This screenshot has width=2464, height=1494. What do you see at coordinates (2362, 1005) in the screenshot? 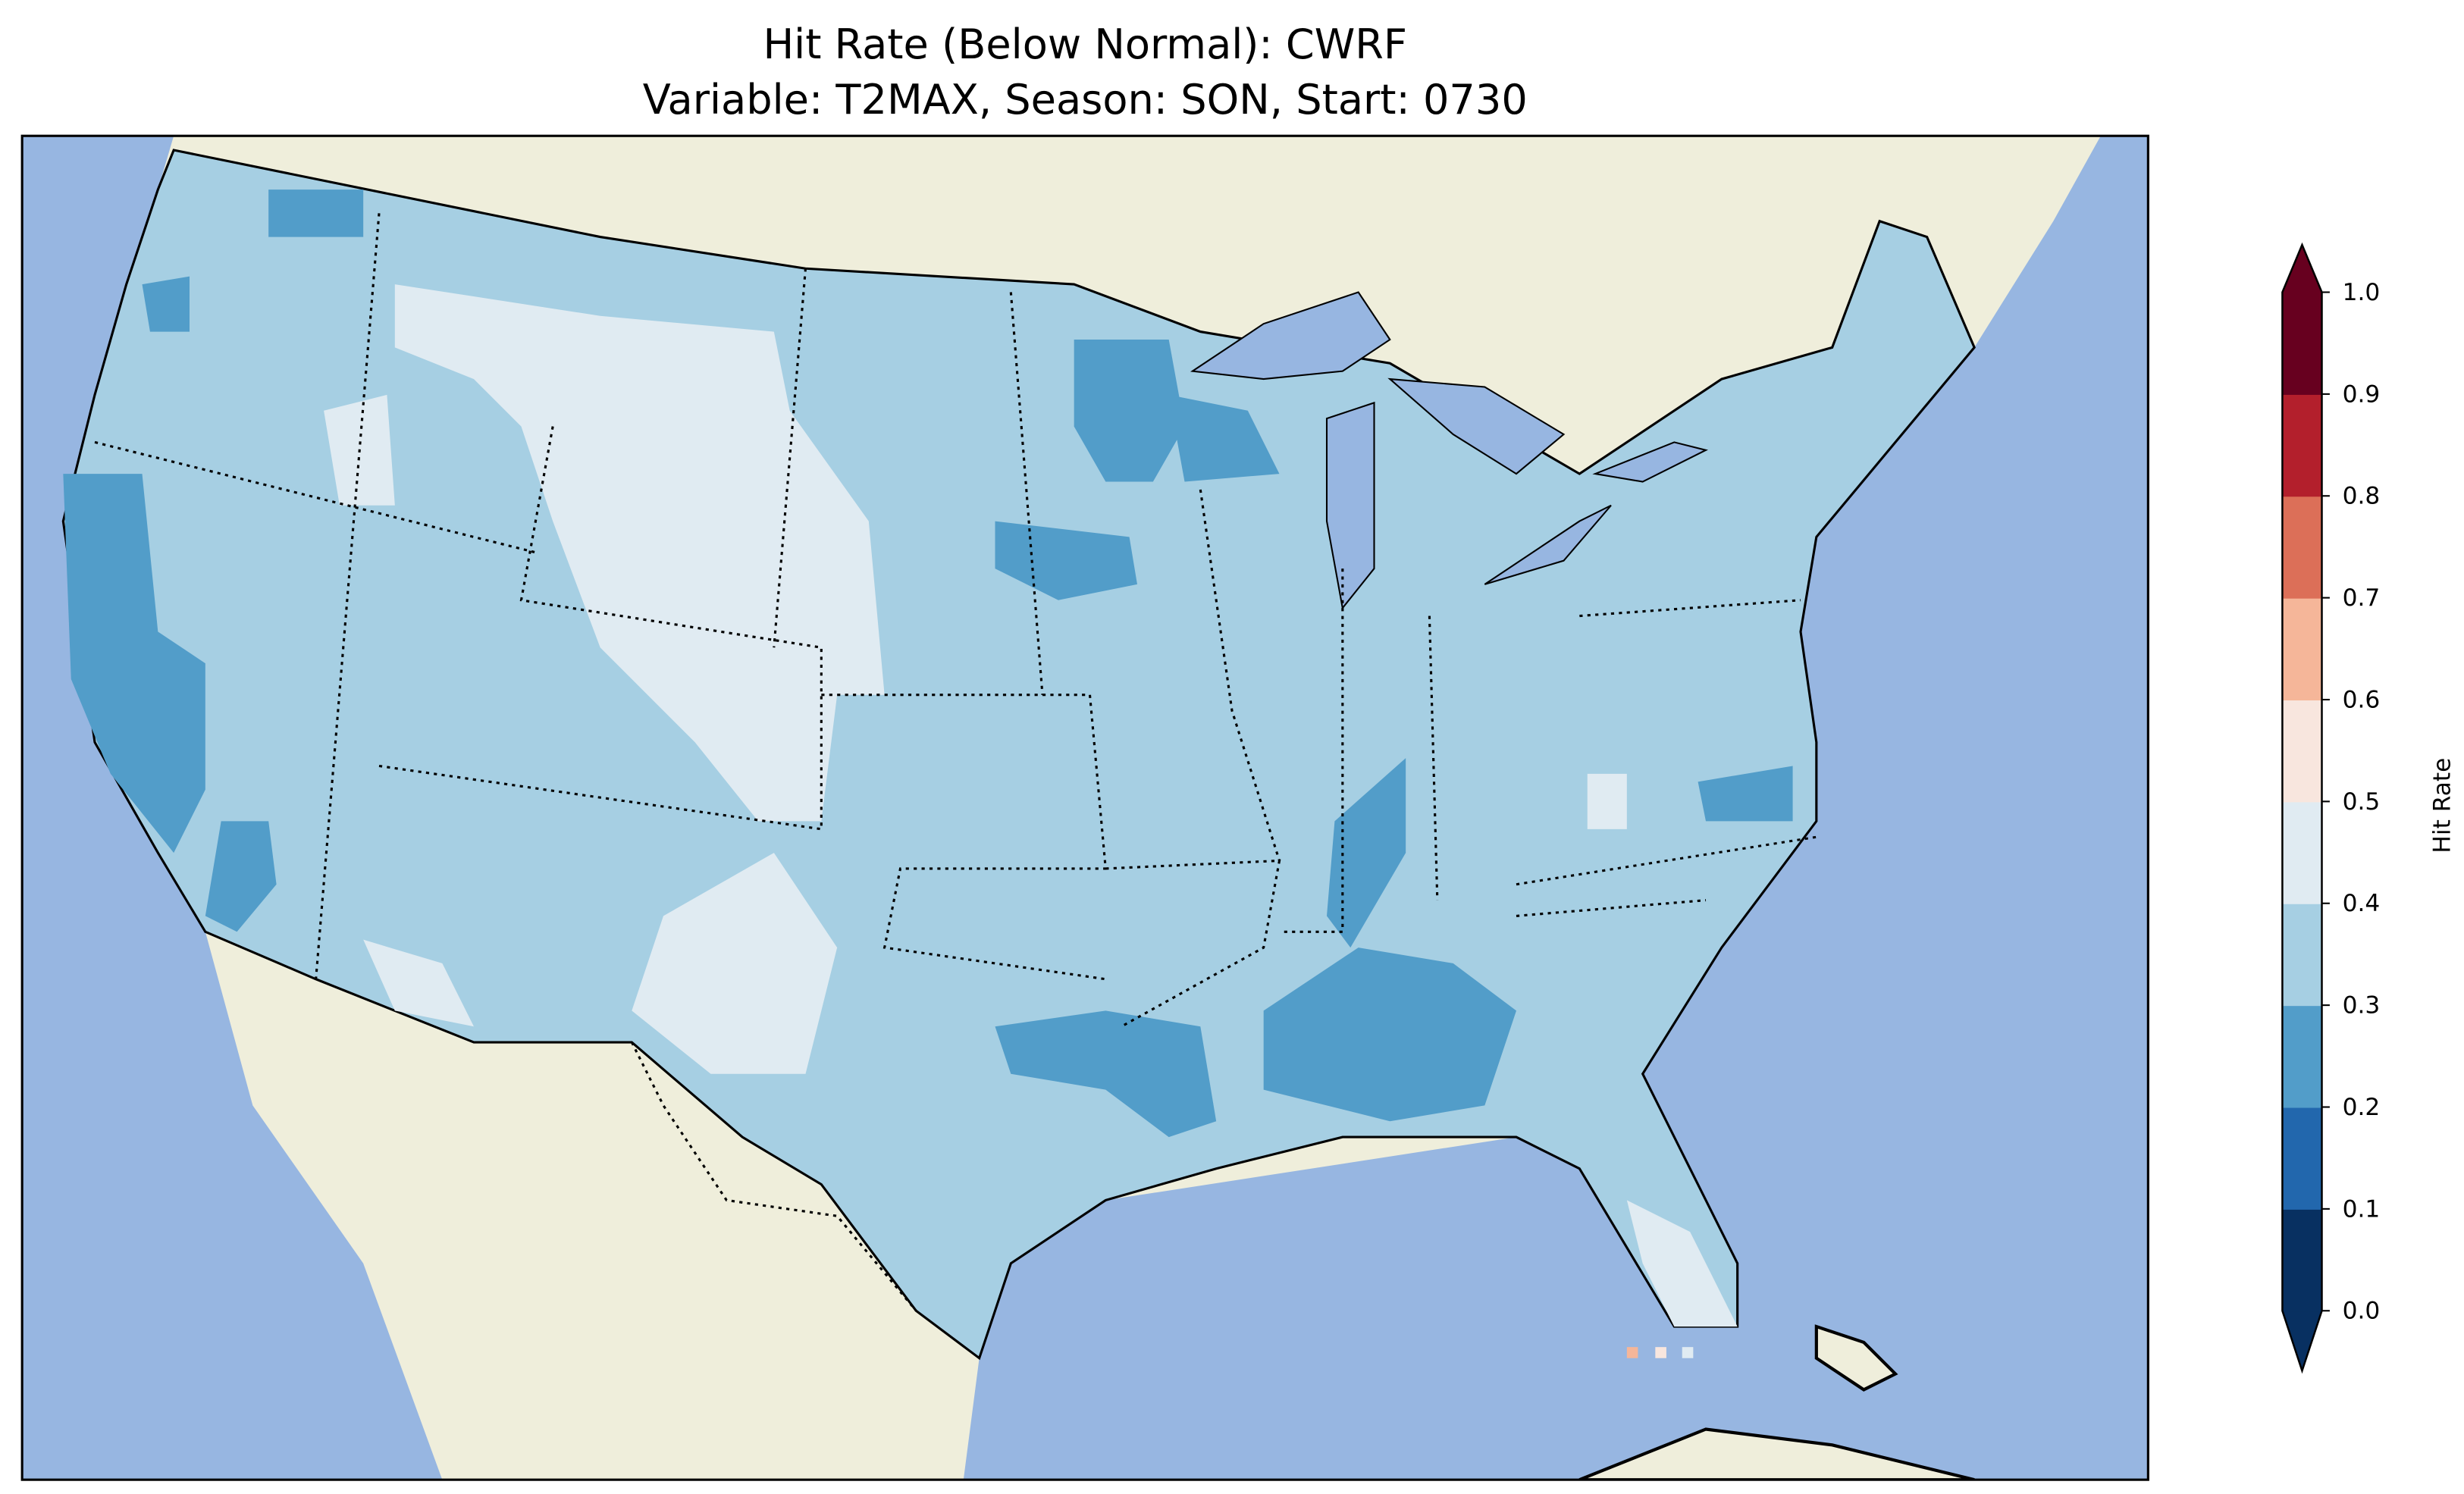
I see `colorbar-tick-label: 0.3` at bounding box center [2362, 1005].